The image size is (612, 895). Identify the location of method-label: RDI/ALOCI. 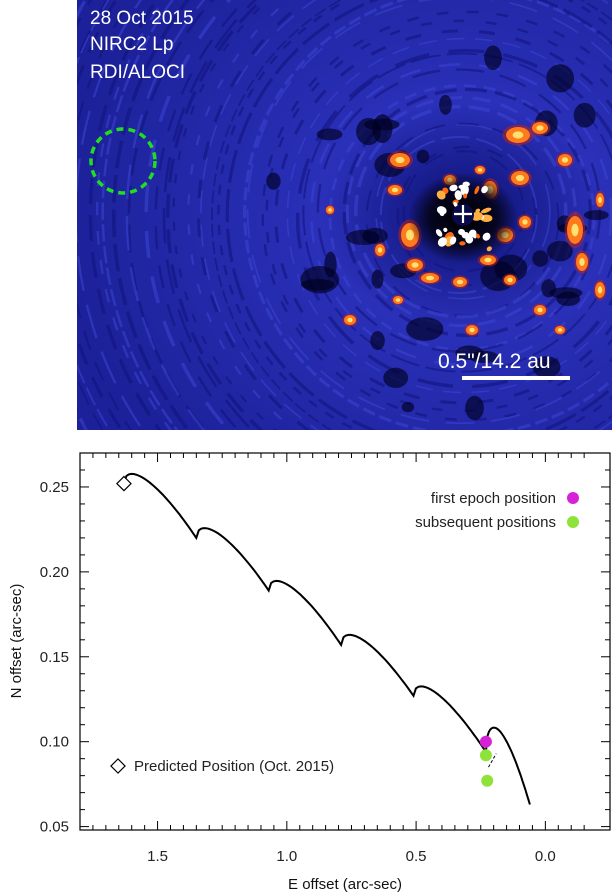
(137, 72).